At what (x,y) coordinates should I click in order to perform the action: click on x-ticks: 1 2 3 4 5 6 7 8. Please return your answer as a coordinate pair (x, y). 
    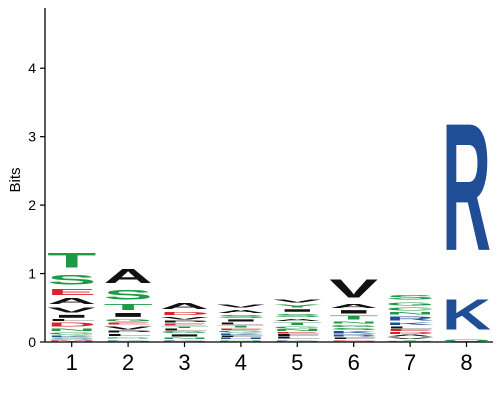
    Looking at the image, I should click on (269, 358).